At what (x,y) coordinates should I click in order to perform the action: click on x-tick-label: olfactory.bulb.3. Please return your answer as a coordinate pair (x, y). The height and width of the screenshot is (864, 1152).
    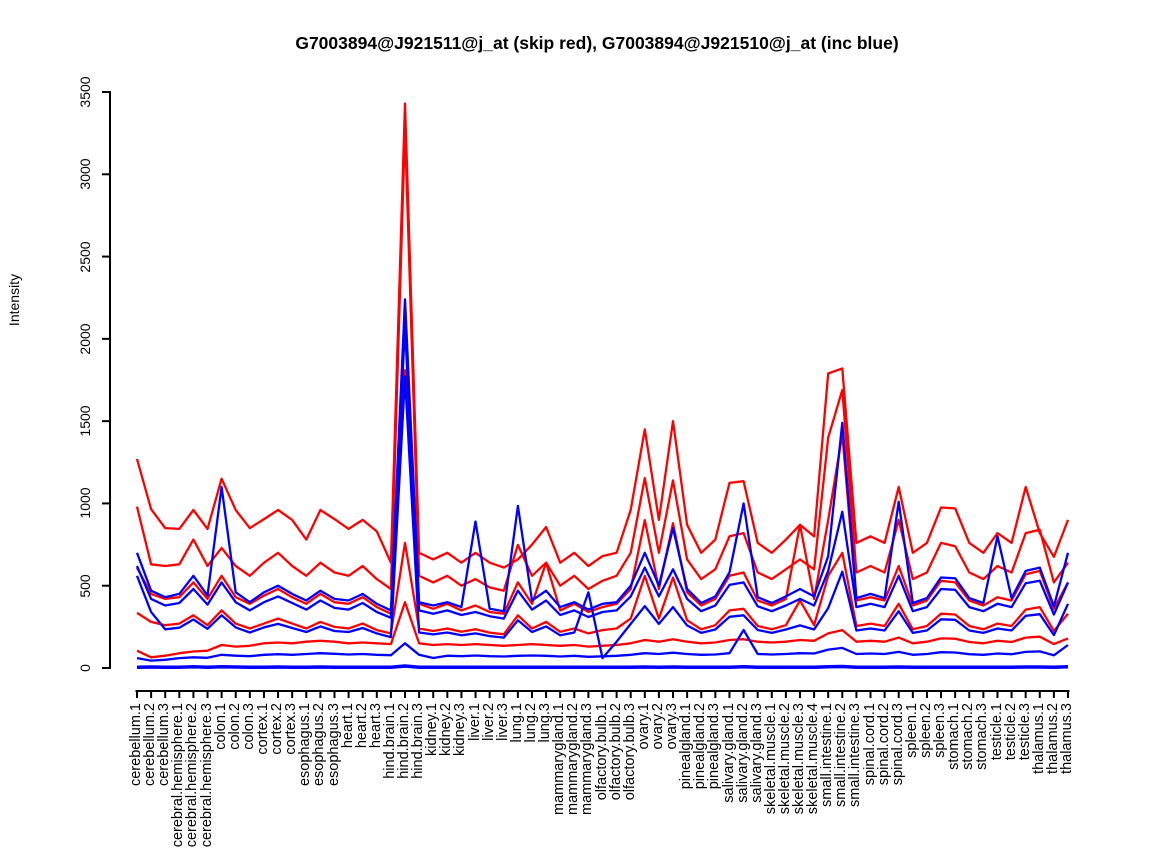
    Looking at the image, I should click on (629, 752).